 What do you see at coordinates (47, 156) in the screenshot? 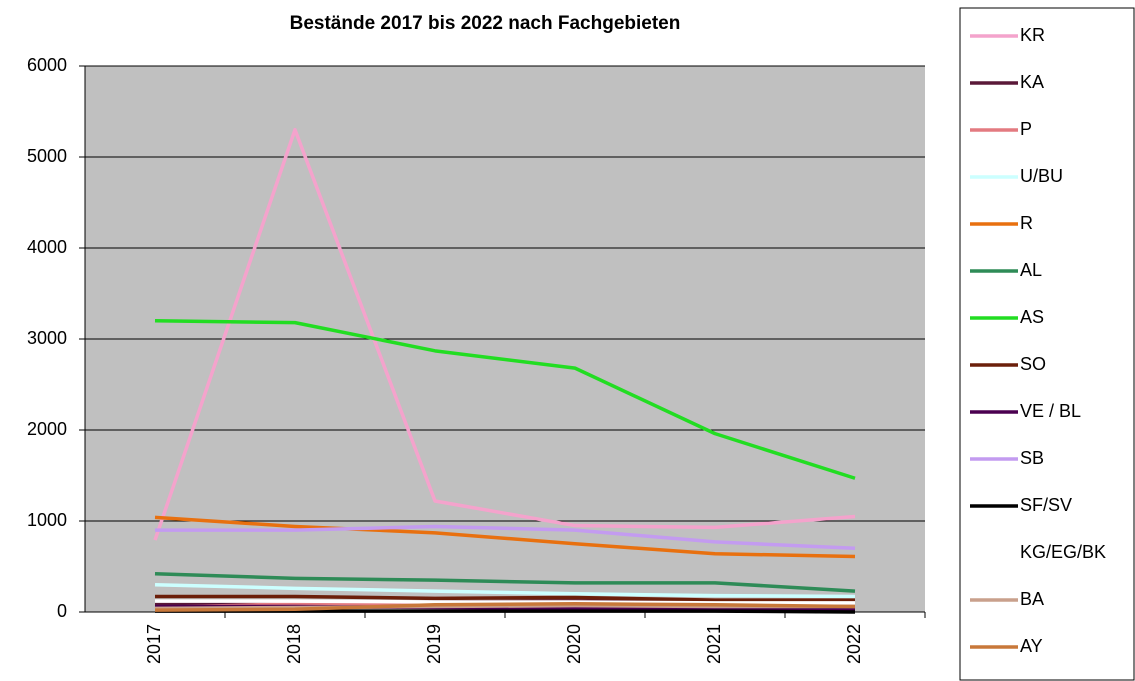
I see `y-tick-label: 5000` at bounding box center [47, 156].